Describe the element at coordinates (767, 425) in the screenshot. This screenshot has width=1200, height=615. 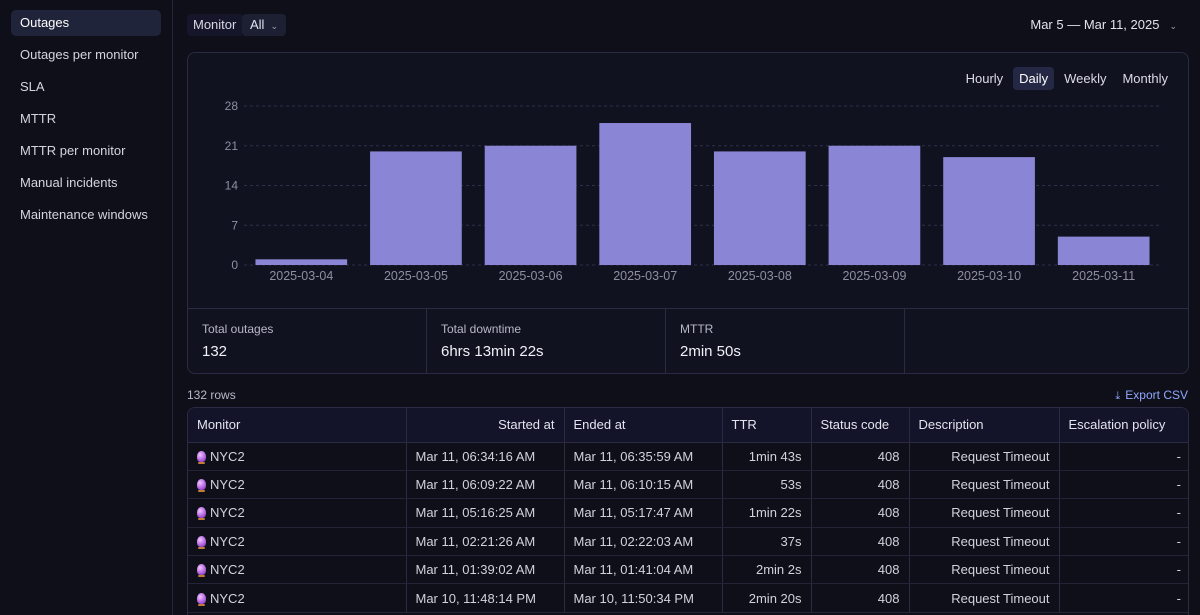
I see `column-header-ttr: TTR` at that location.